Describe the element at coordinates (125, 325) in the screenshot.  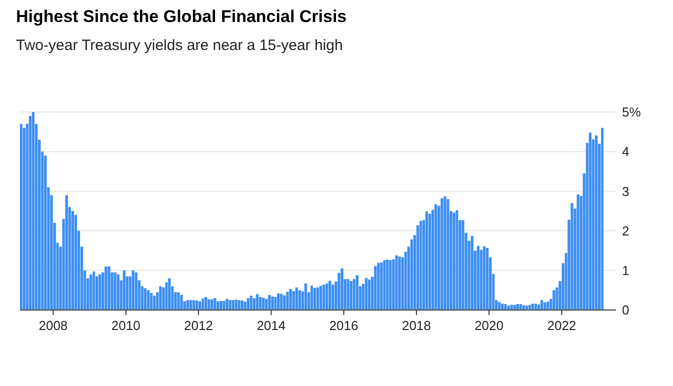
I see `x-tick-label: 2010` at that location.